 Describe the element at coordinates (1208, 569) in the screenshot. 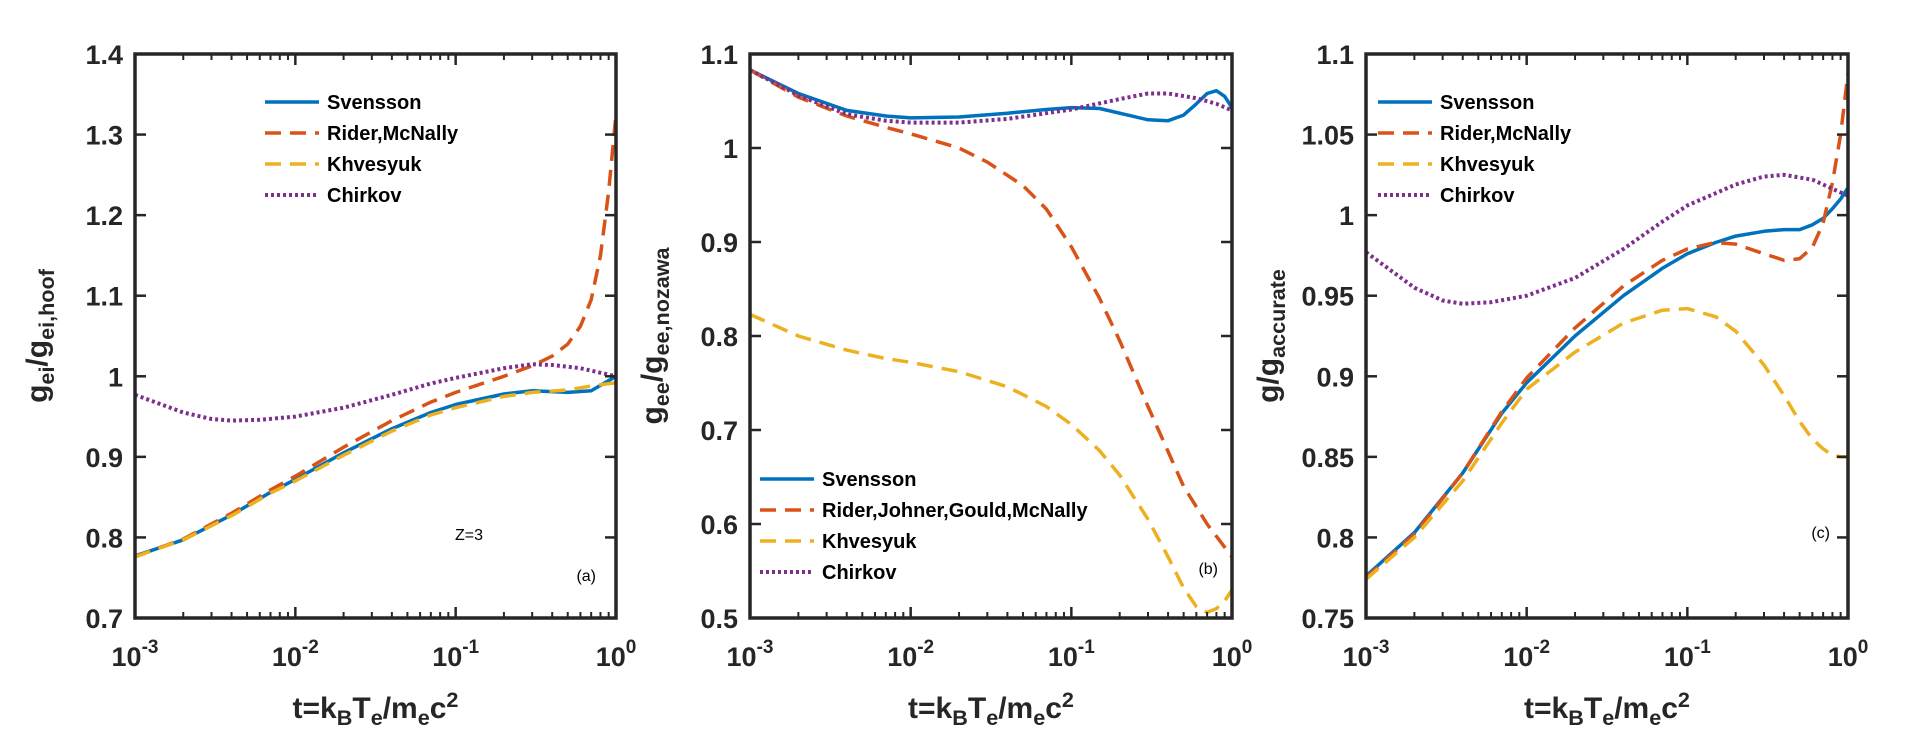

I see `panel-label: (b)` at that location.